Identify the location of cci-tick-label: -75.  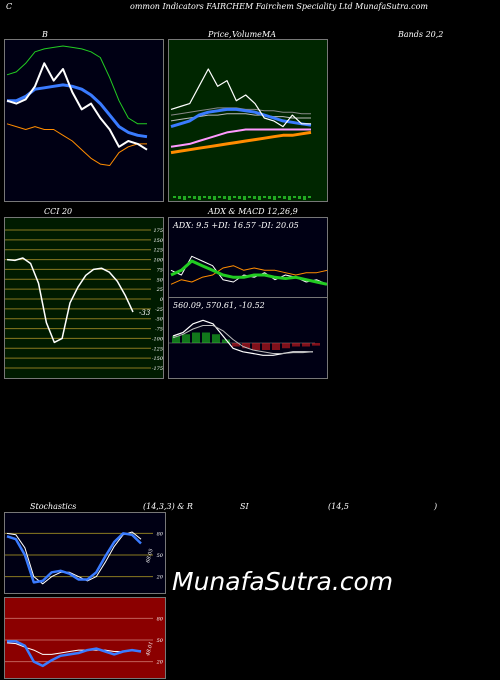
(159, 330).